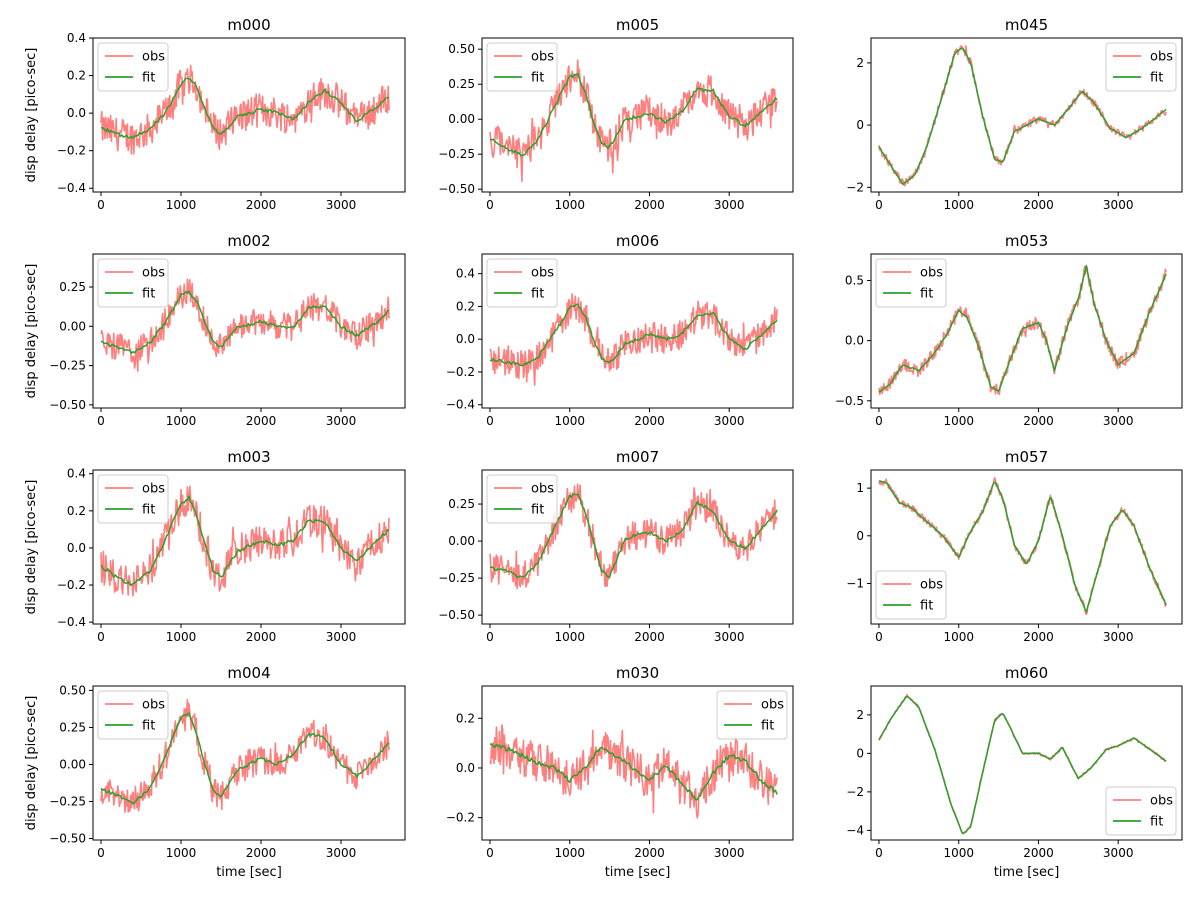 The image size is (1200, 900). Describe the element at coordinates (76, 38) in the screenshot. I see `y-tick-label: 0.4` at that location.